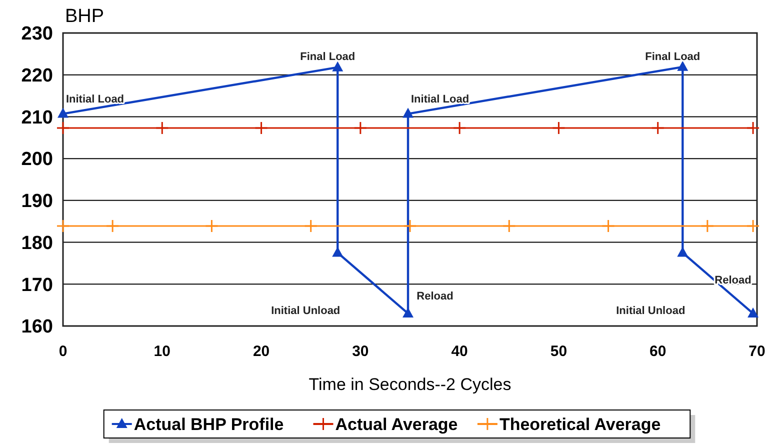 The height and width of the screenshot is (446, 770). What do you see at coordinates (658, 351) in the screenshot?
I see `x-tick-label: 60` at bounding box center [658, 351].